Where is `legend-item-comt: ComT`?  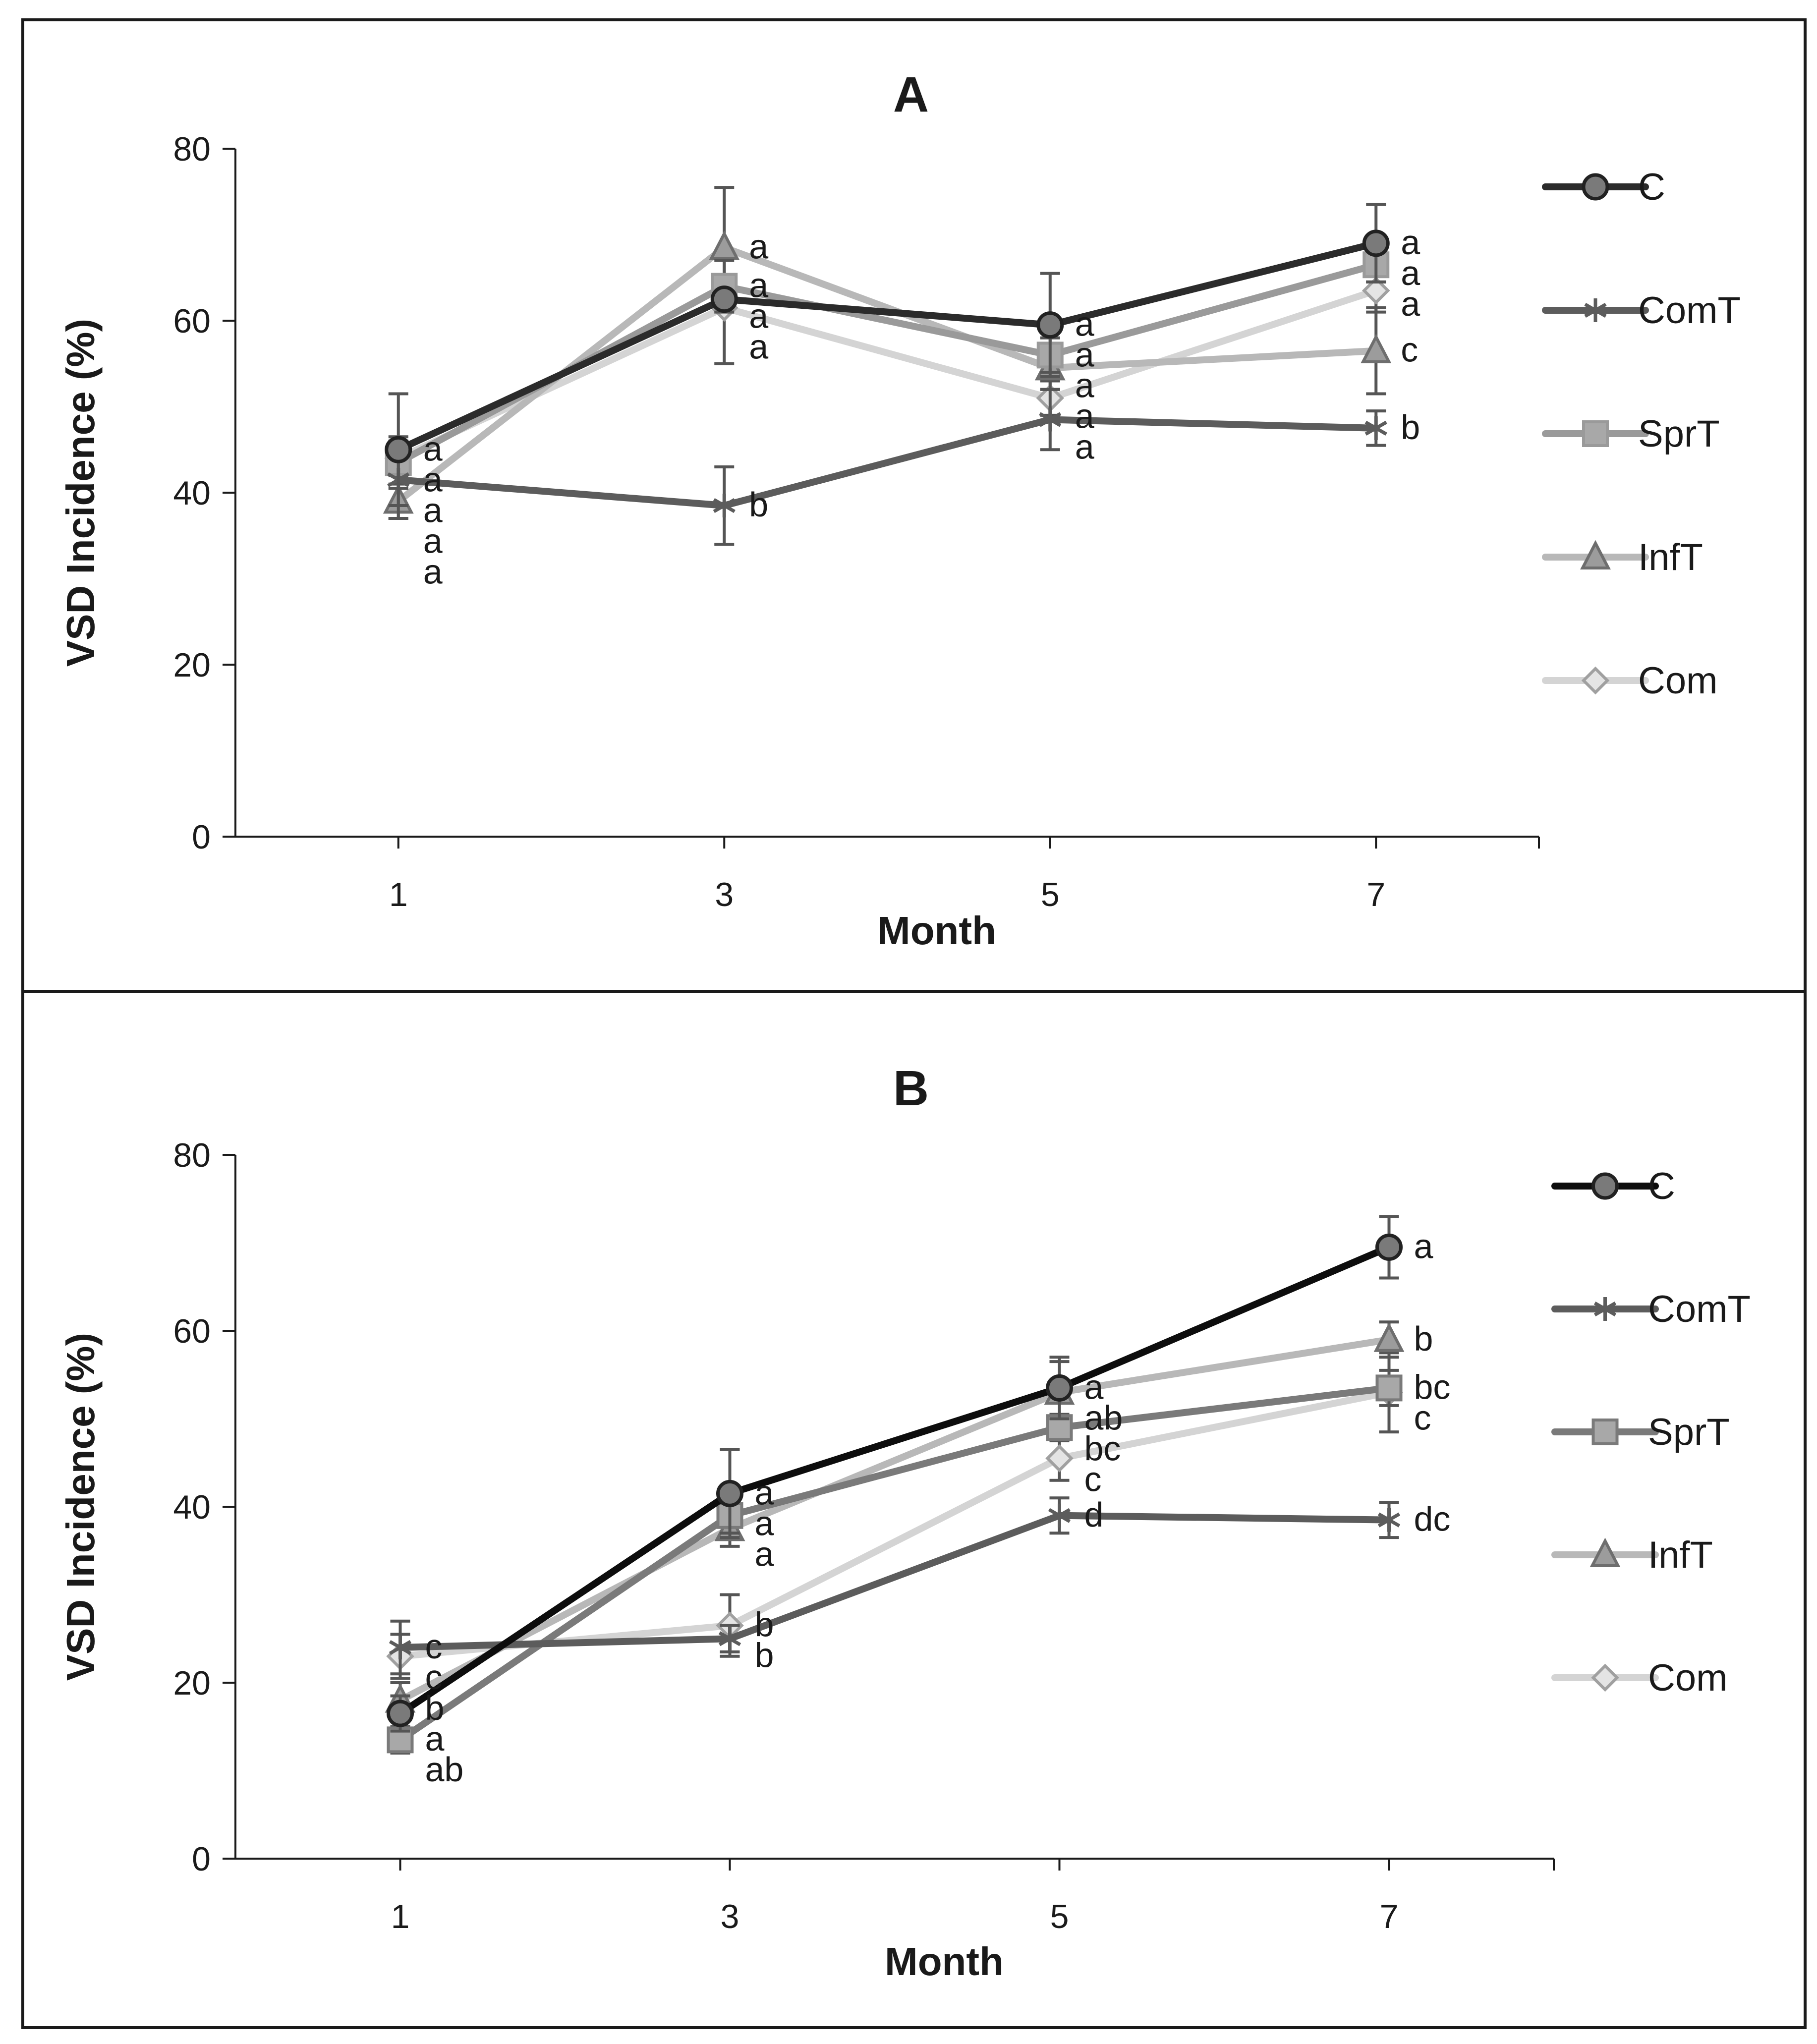
legend-item-comt: ComT is located at coordinates (1651, 1309).